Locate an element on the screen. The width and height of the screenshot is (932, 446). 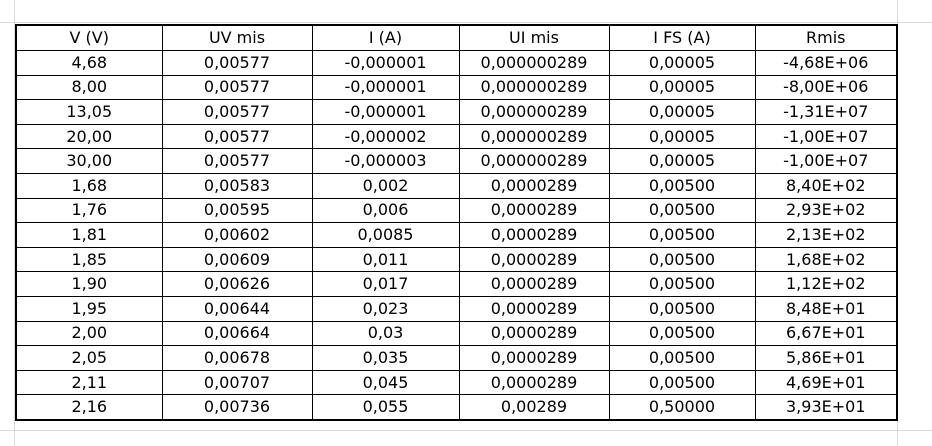
table-cell: 0,0085 is located at coordinates (385, 235).